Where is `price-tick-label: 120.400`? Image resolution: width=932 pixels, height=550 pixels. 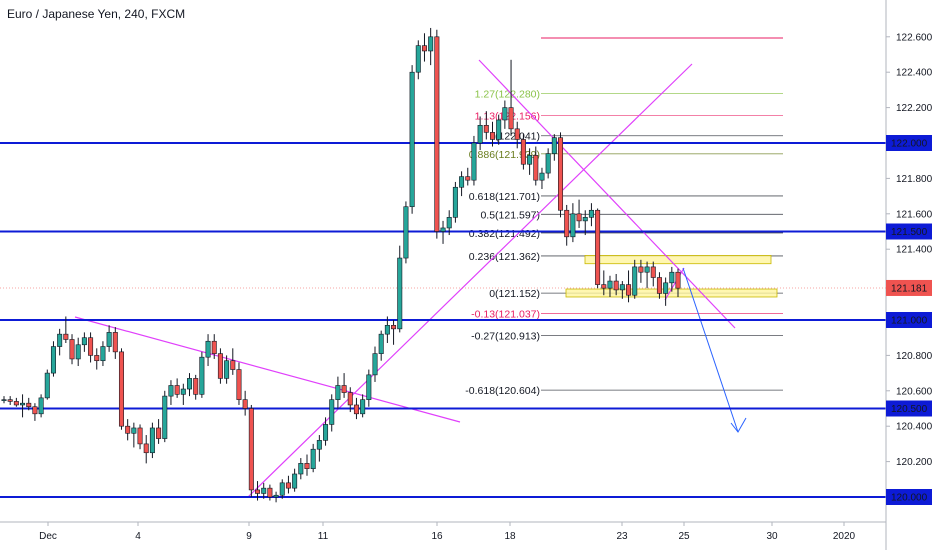
price-tick-label: 120.400 is located at coordinates (914, 427).